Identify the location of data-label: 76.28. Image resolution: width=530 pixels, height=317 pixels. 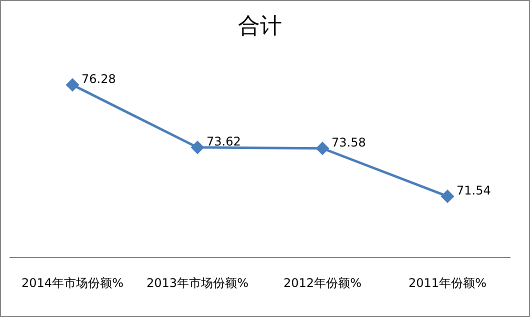
(99, 79).